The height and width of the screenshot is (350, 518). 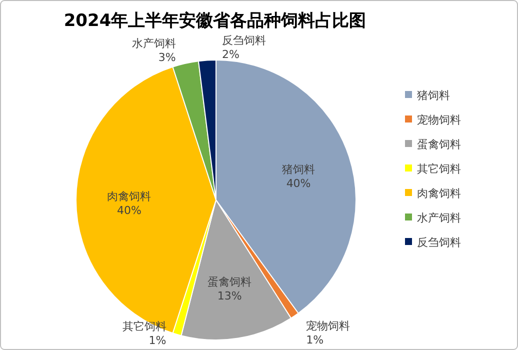 What do you see at coordinates (439, 242) in the screenshot?
I see `legend-label: 反刍饲料` at bounding box center [439, 242].